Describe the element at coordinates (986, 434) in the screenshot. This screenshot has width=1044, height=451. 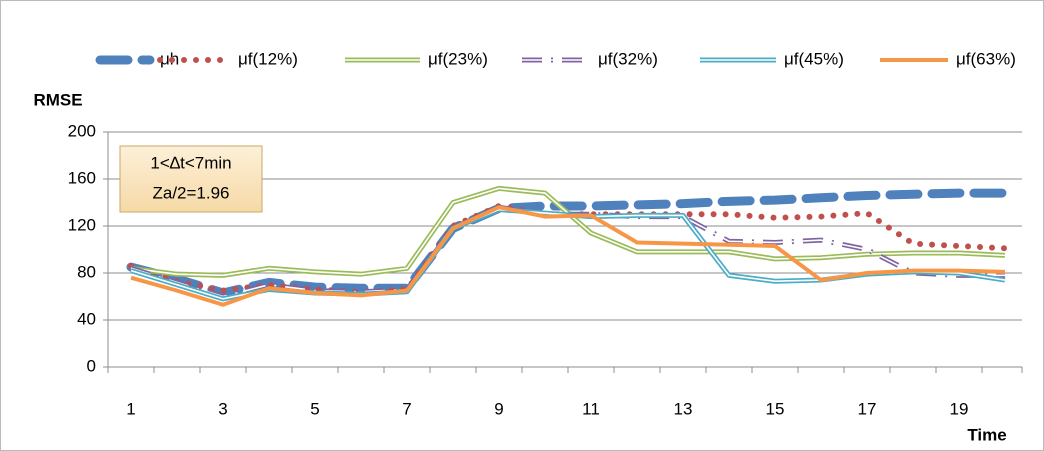
I see `x-axis-label: Time` at that location.